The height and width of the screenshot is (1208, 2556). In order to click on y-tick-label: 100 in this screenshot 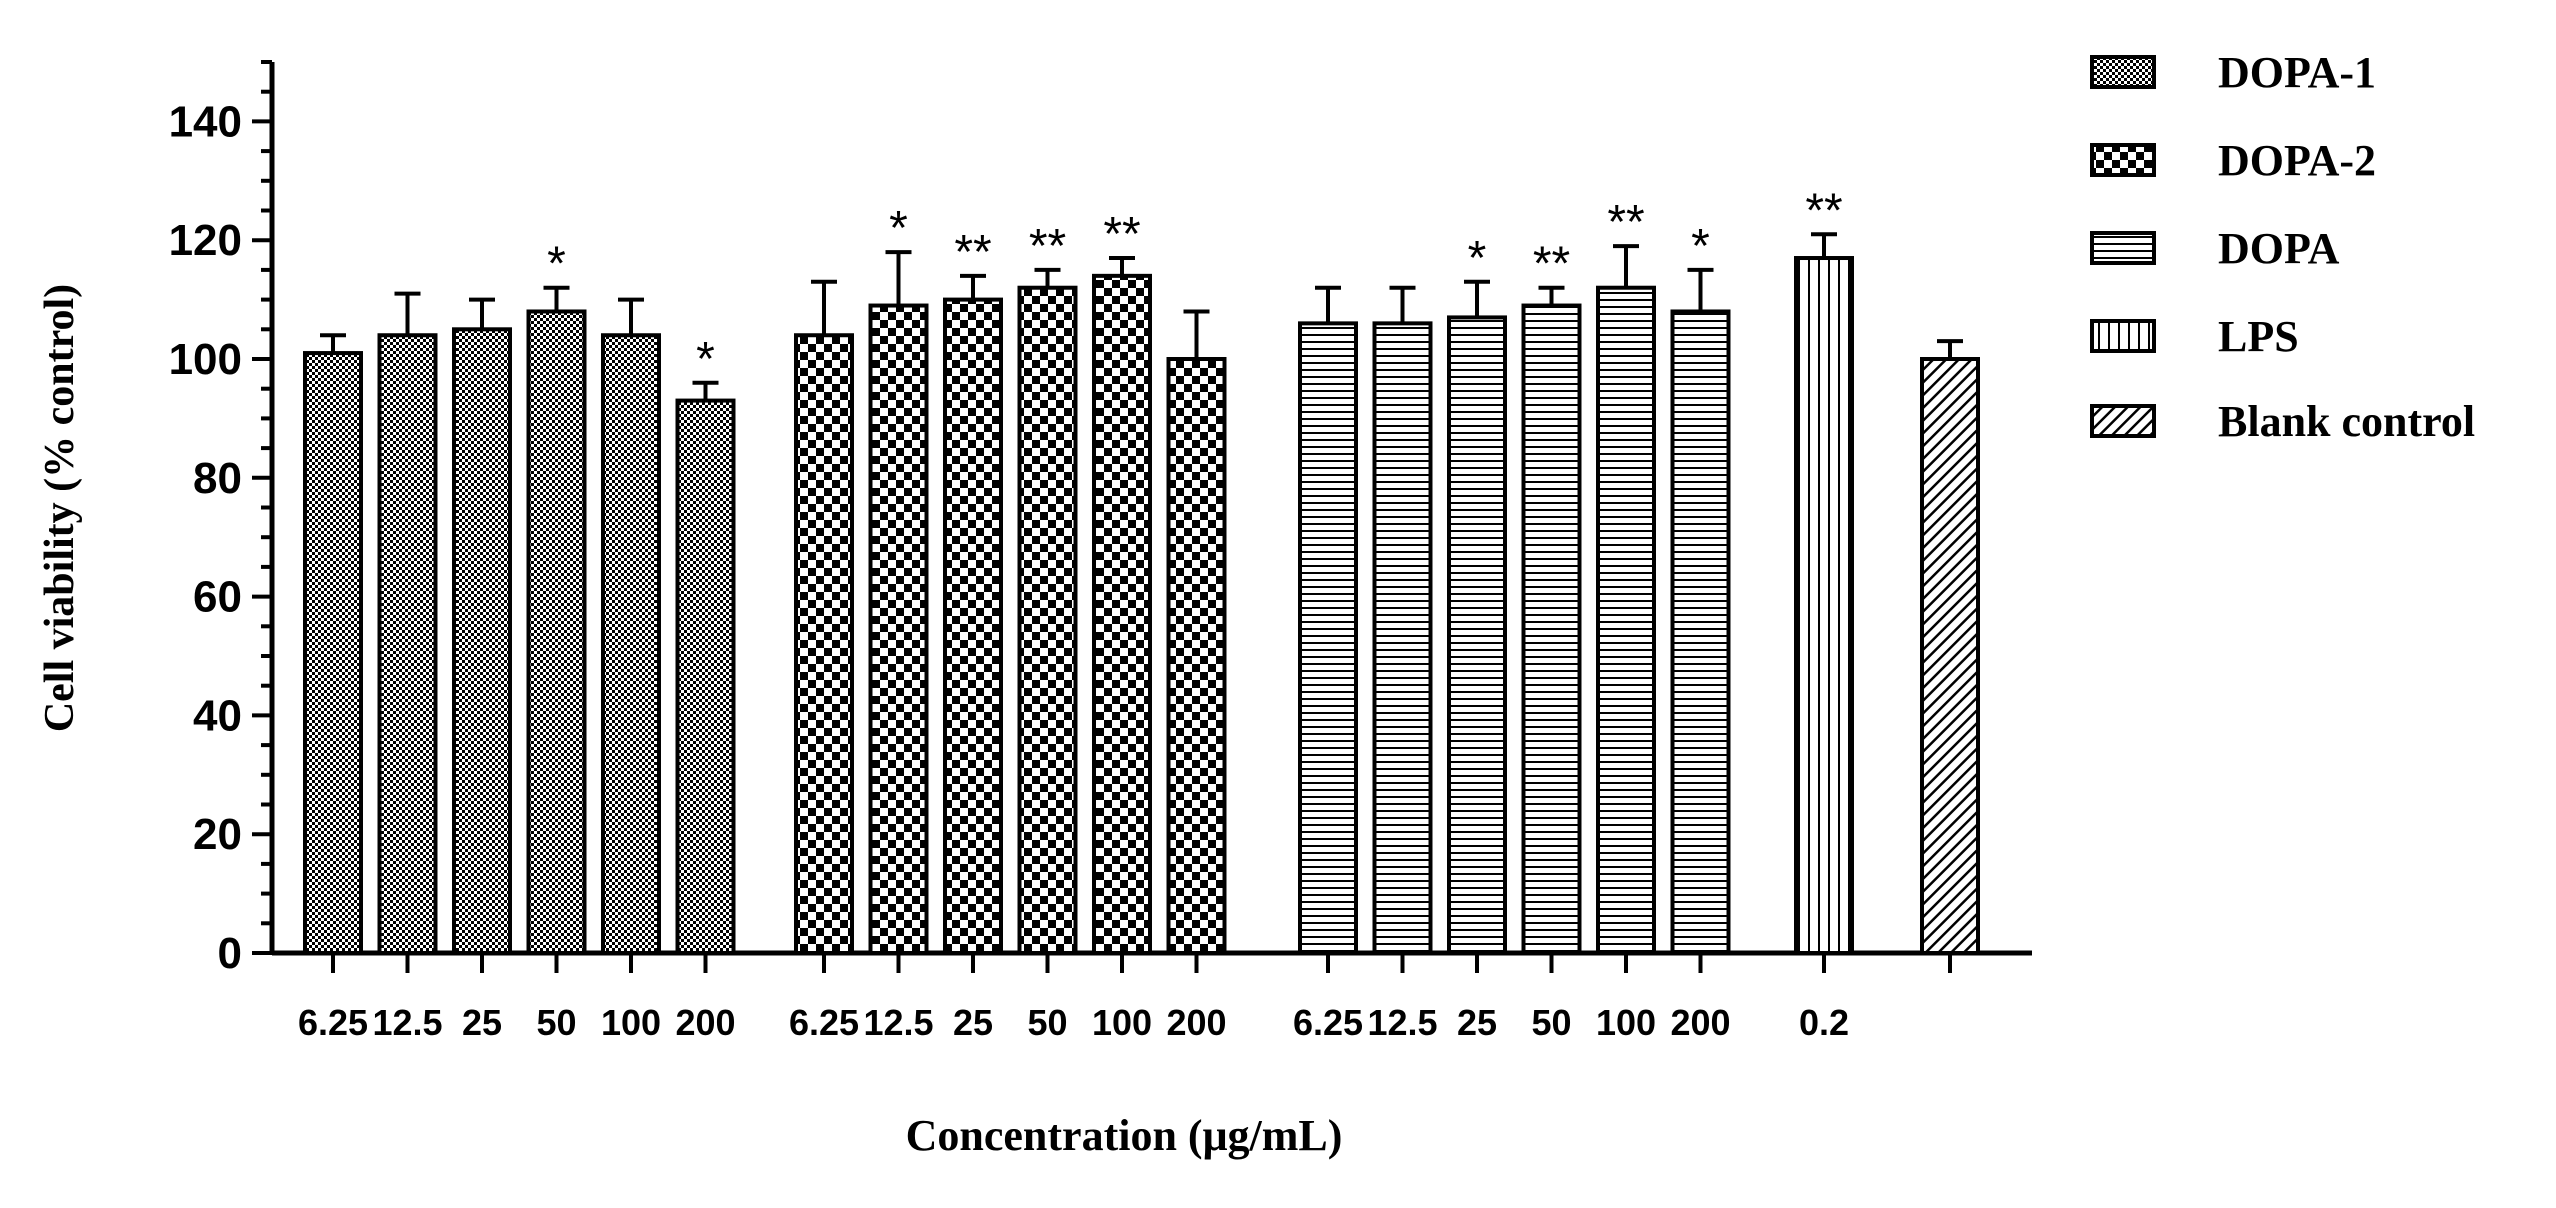, I will do `click(205, 359)`.